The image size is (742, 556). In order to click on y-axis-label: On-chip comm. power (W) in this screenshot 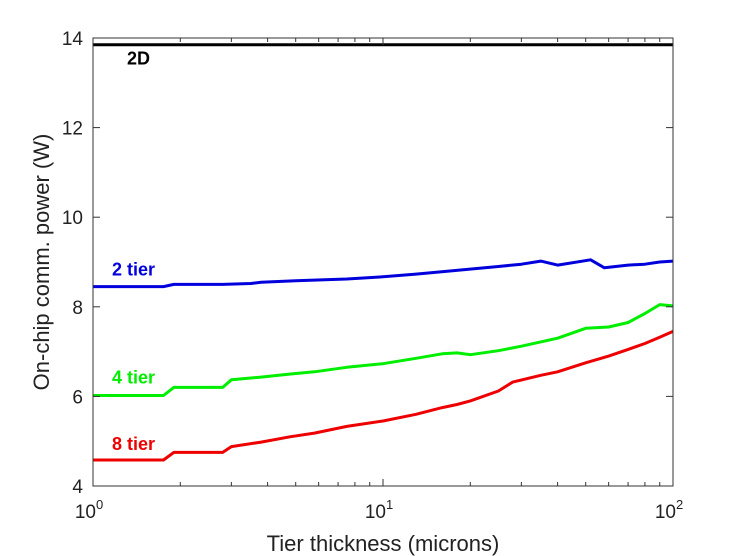, I will do `click(41, 262)`.